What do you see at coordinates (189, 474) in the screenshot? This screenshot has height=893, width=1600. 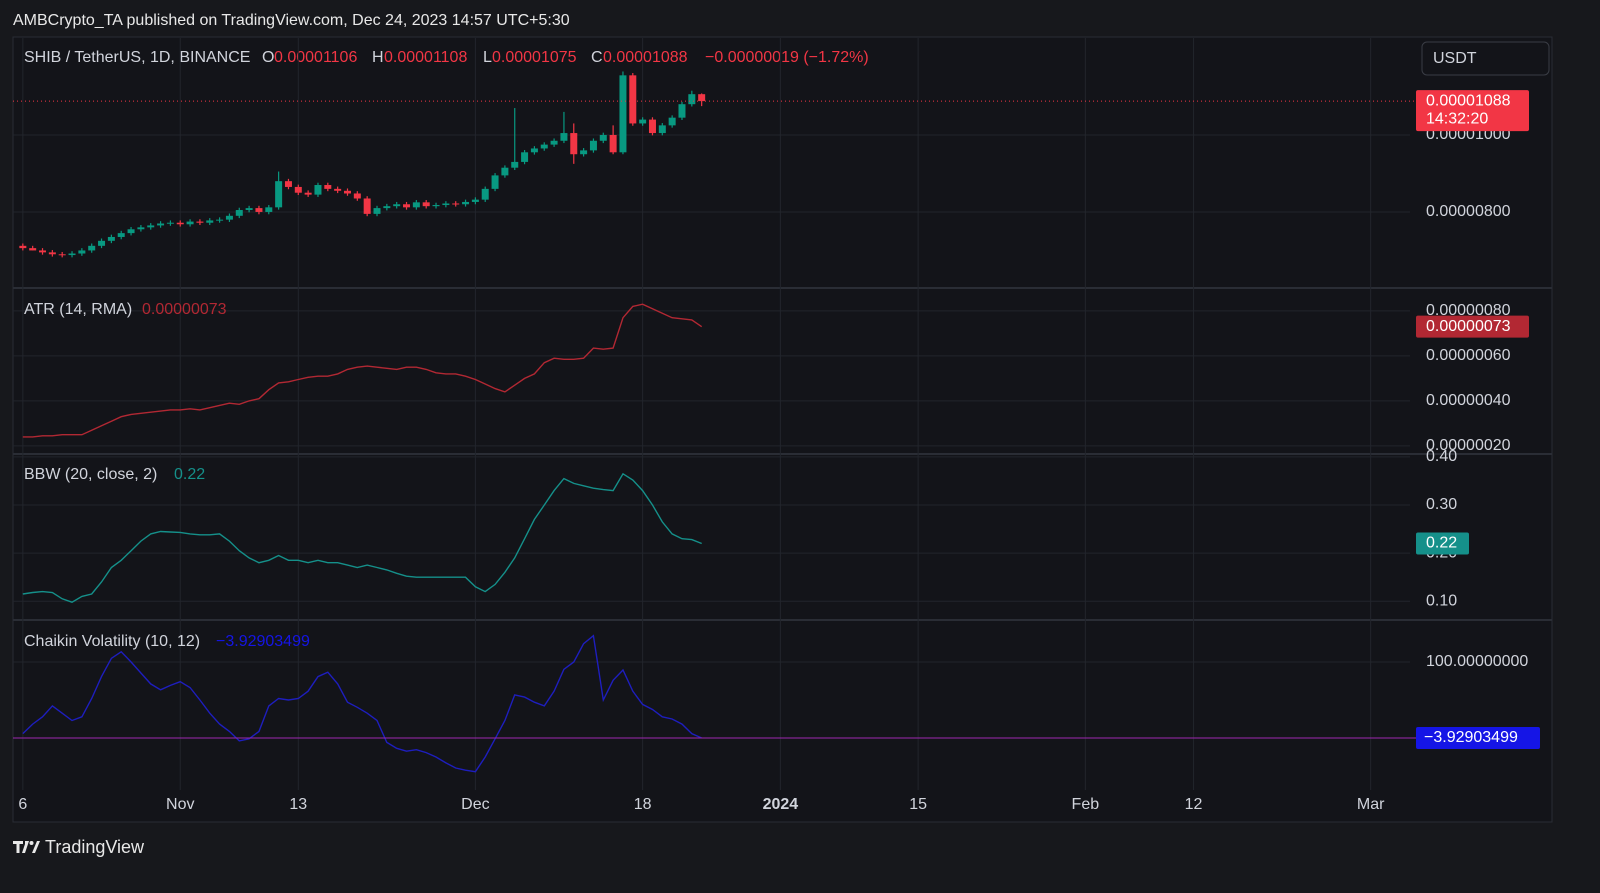 I see `indicator-value: 0.22` at bounding box center [189, 474].